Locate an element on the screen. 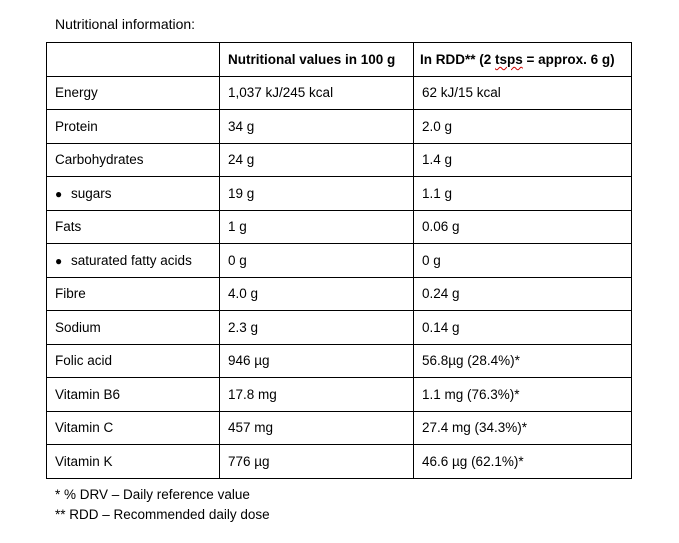  header-cell-rdd: In RDD** (2 tsps = approx. 6 g) is located at coordinates (522, 59).